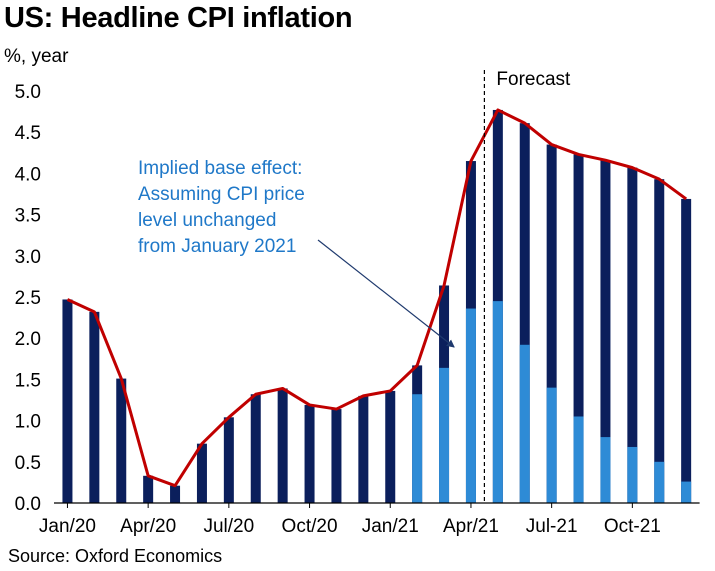 The height and width of the screenshot is (571, 715). Describe the element at coordinates (552, 526) in the screenshot. I see `x-tick-label: Jul-21` at that location.